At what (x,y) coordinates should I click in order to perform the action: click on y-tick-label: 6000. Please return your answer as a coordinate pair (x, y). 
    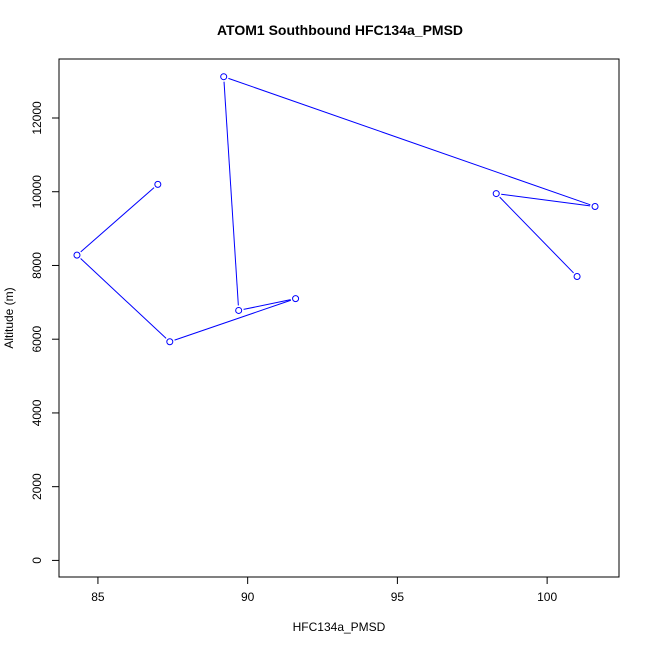
    Looking at the image, I should click on (37, 339).